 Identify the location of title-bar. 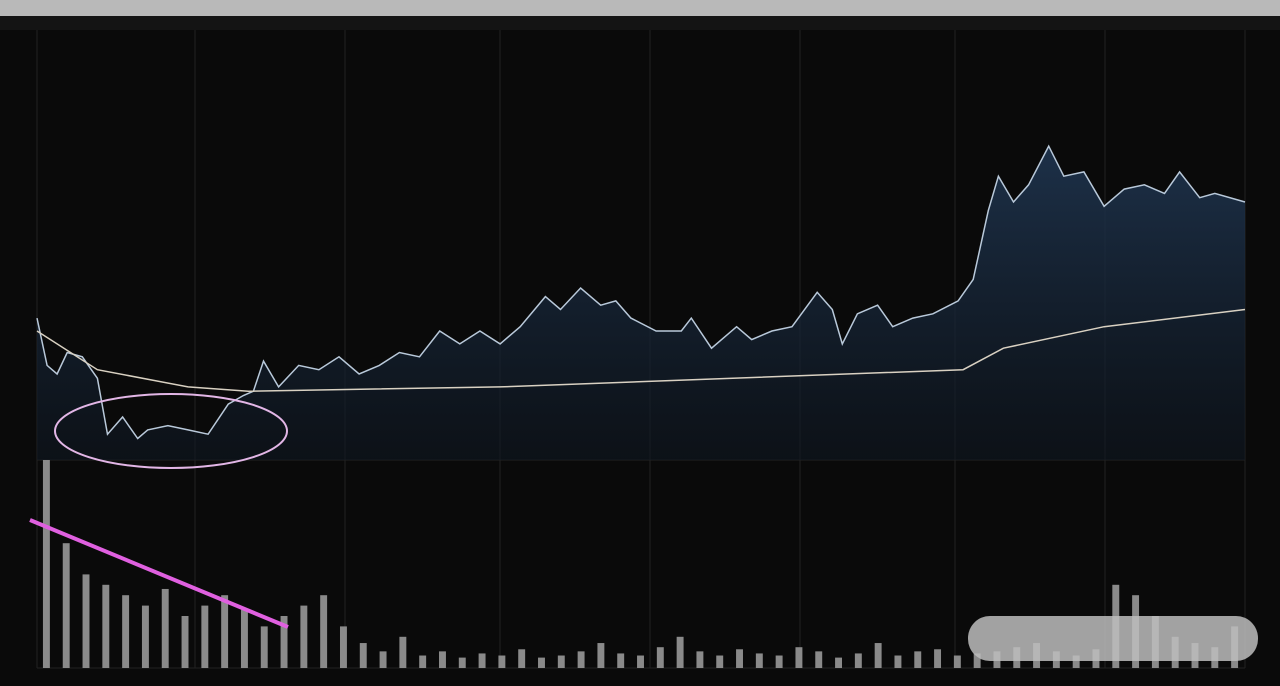
(640, 8).